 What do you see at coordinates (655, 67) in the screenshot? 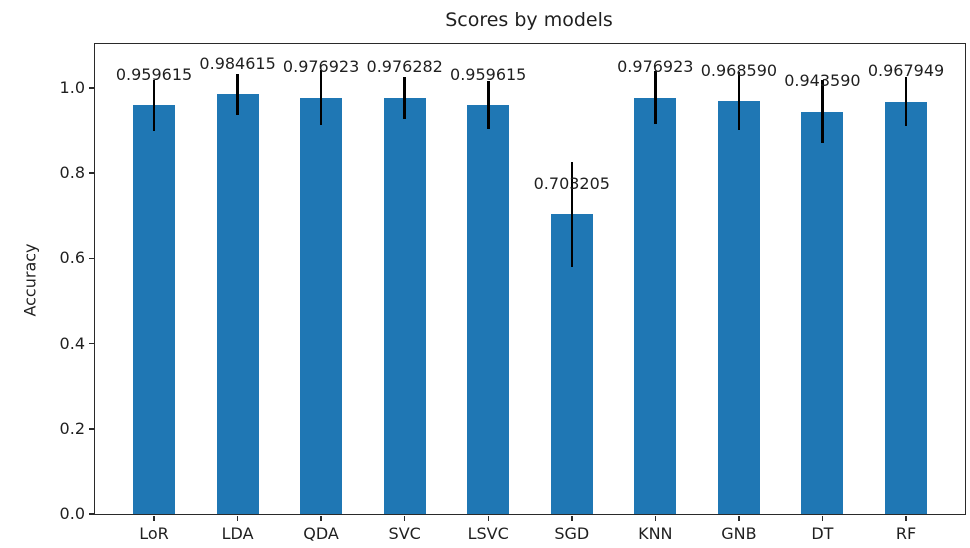
I see `bar-value-label-KNN: 0.976923` at bounding box center [655, 67].